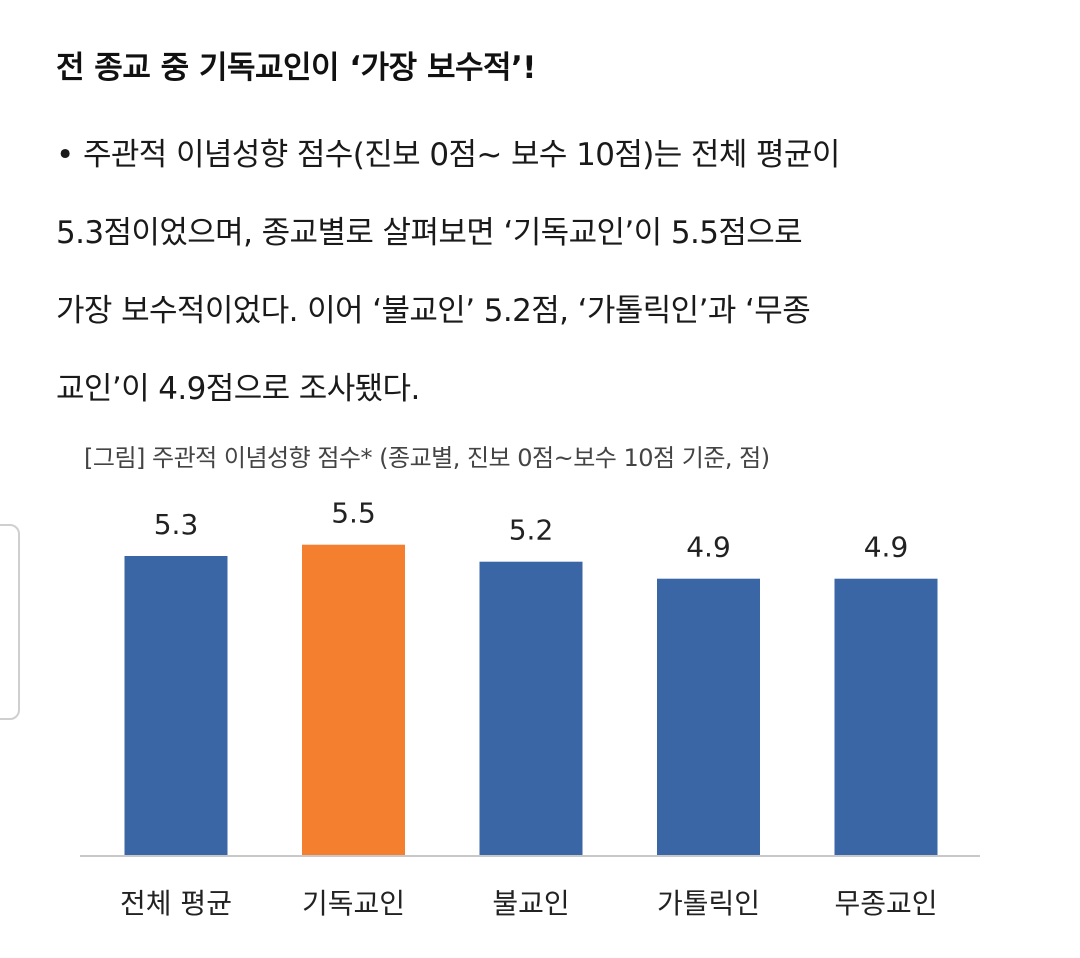 The image size is (1080, 958). Describe the element at coordinates (886, 547) in the screenshot. I see `value-label-5: 4.9` at that location.